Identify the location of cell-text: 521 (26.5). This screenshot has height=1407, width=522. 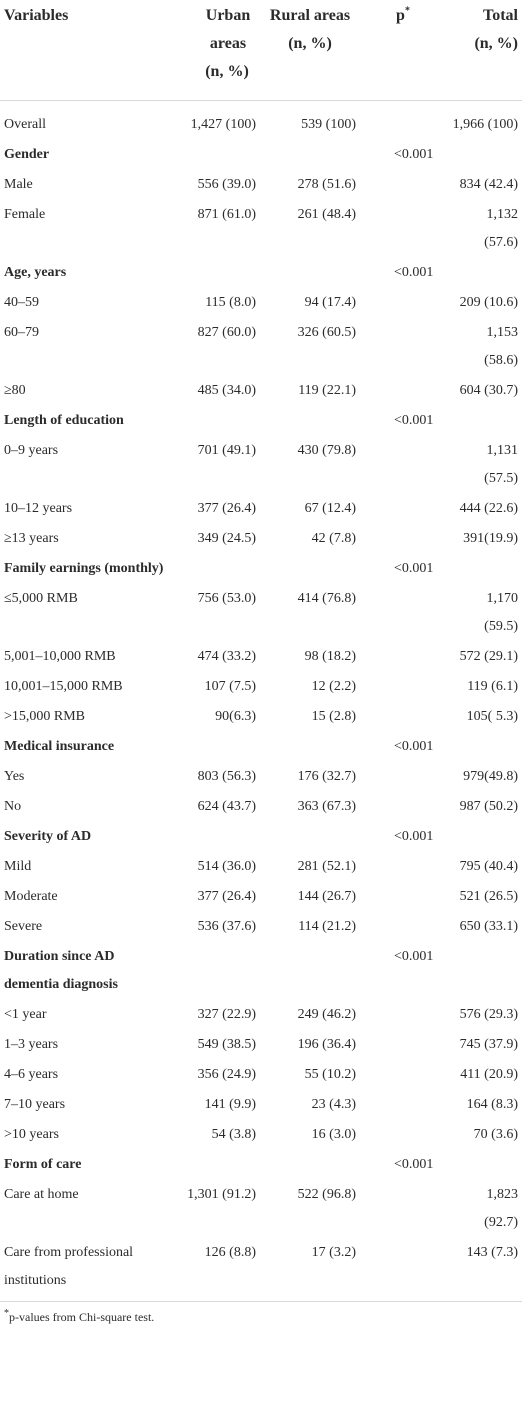
(488, 896).